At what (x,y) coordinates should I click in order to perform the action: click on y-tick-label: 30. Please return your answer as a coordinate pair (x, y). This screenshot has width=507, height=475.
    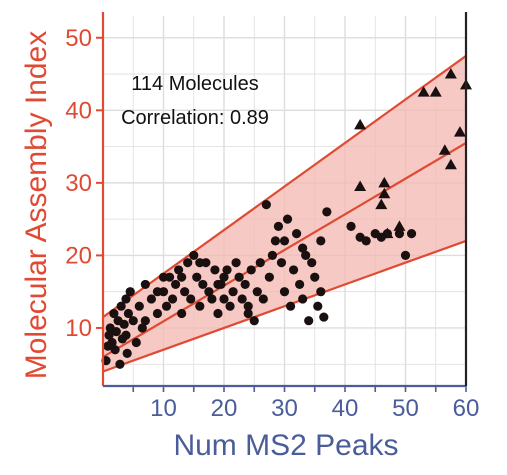
    Looking at the image, I should click on (78, 183).